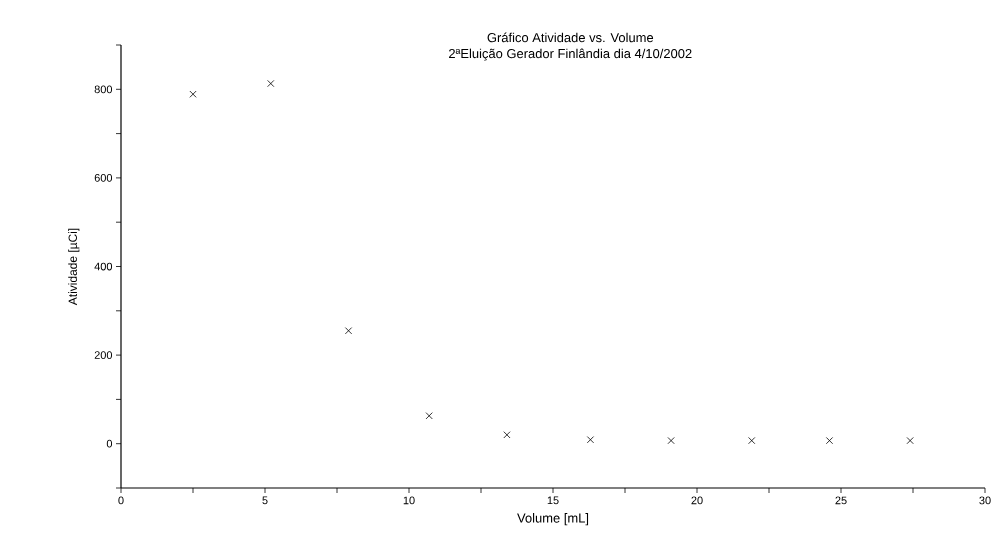 This screenshot has height=555, width=1001. What do you see at coordinates (553, 500) in the screenshot?
I see `x-tick-label: 15` at bounding box center [553, 500].